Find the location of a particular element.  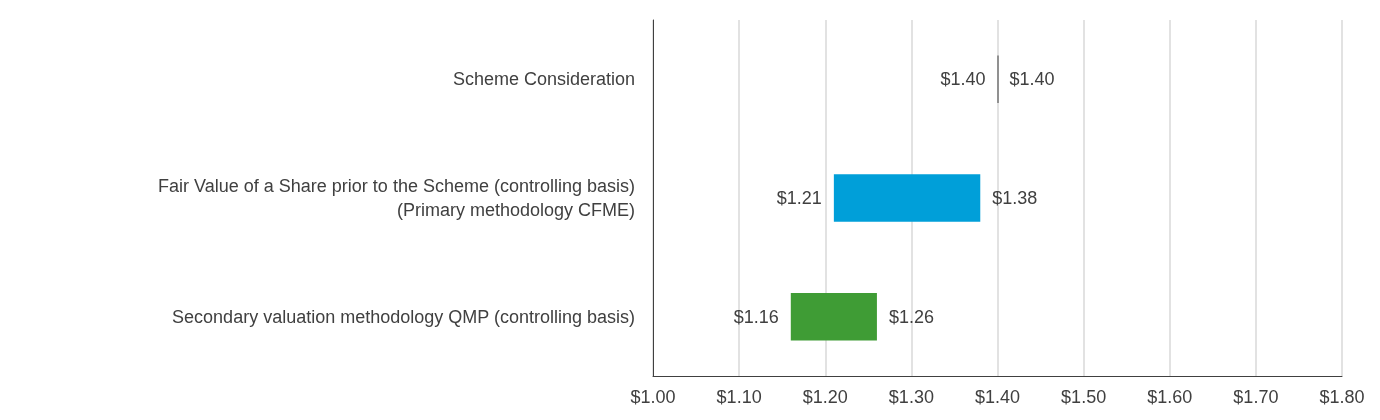

x-tick-label: $1.70 is located at coordinates (1256, 397).